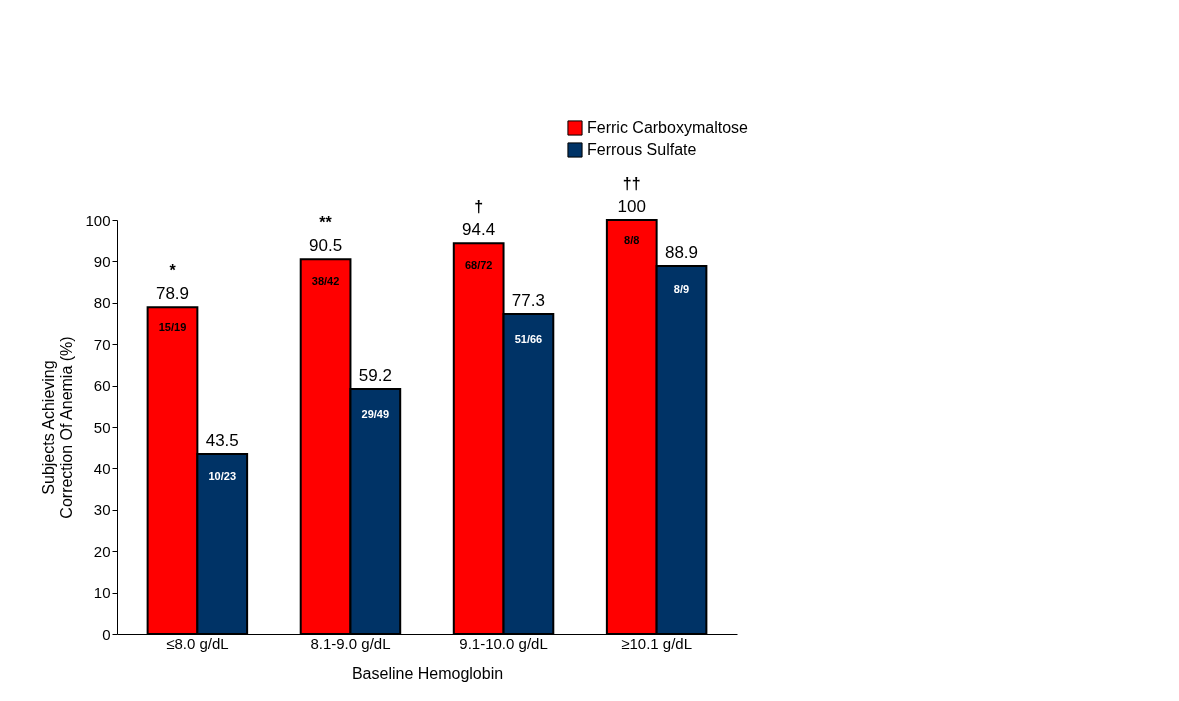 The height and width of the screenshot is (701, 1179). Describe the element at coordinates (681, 252) in the screenshot. I see `data-label: 88.9` at that location.